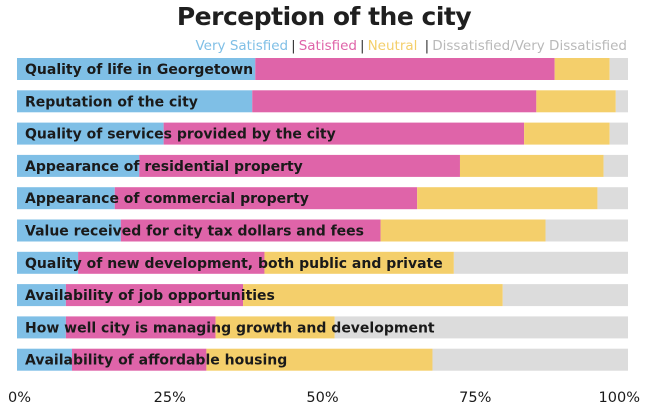 The image size is (648, 420). I want to click on bar-category-label: Availability of affordable housing, so click(156, 361).